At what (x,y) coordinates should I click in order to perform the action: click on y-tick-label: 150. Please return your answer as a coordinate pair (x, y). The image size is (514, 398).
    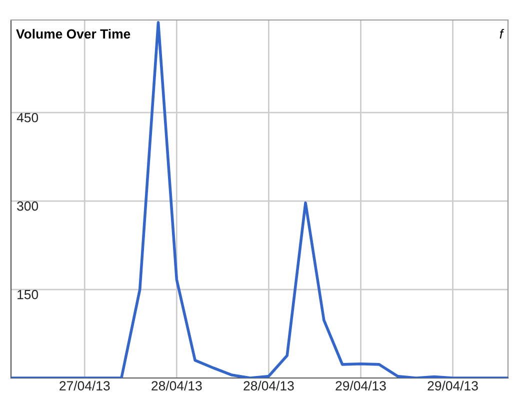
    Looking at the image, I should click on (28, 295).